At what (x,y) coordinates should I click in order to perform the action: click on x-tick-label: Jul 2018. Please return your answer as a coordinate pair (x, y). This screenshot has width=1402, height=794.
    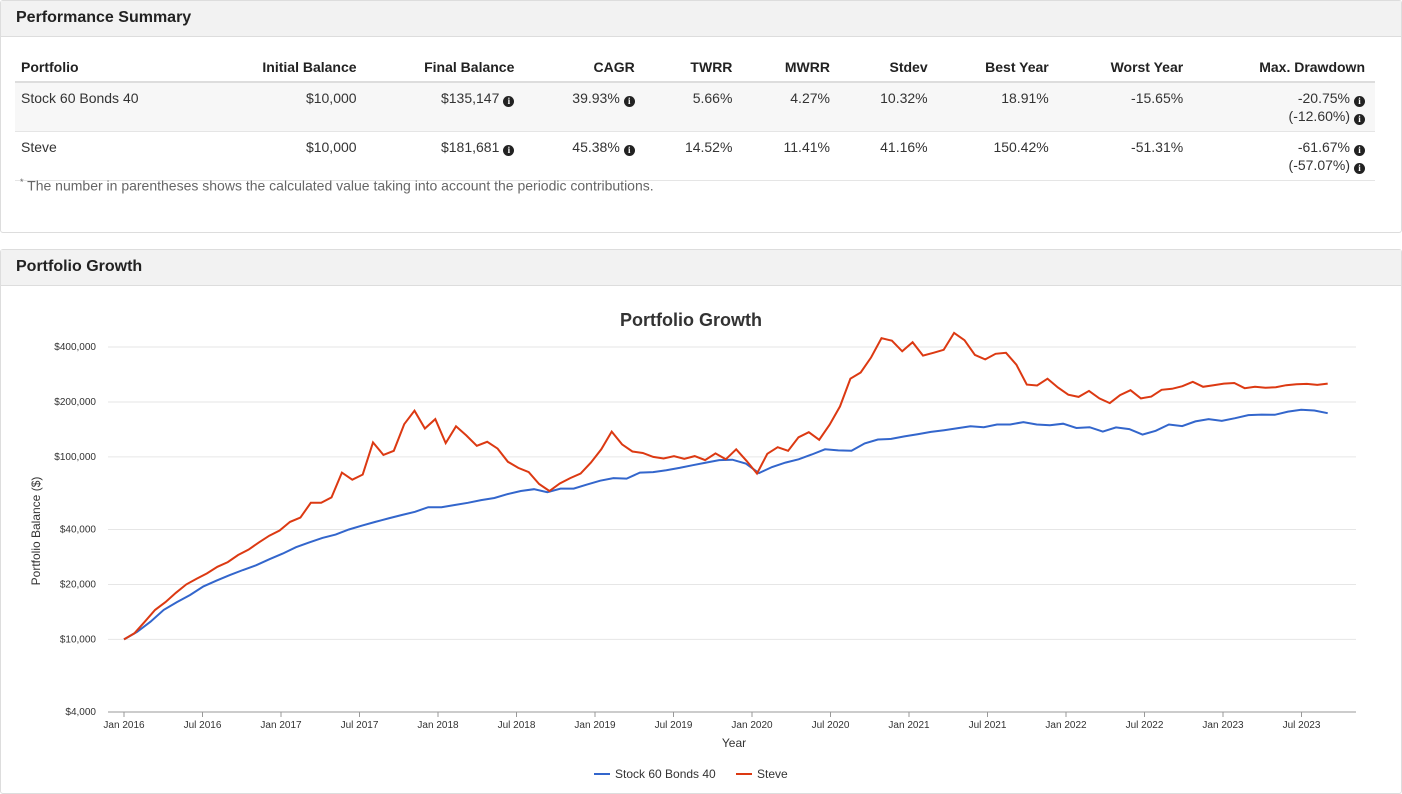
    Looking at the image, I should click on (517, 725).